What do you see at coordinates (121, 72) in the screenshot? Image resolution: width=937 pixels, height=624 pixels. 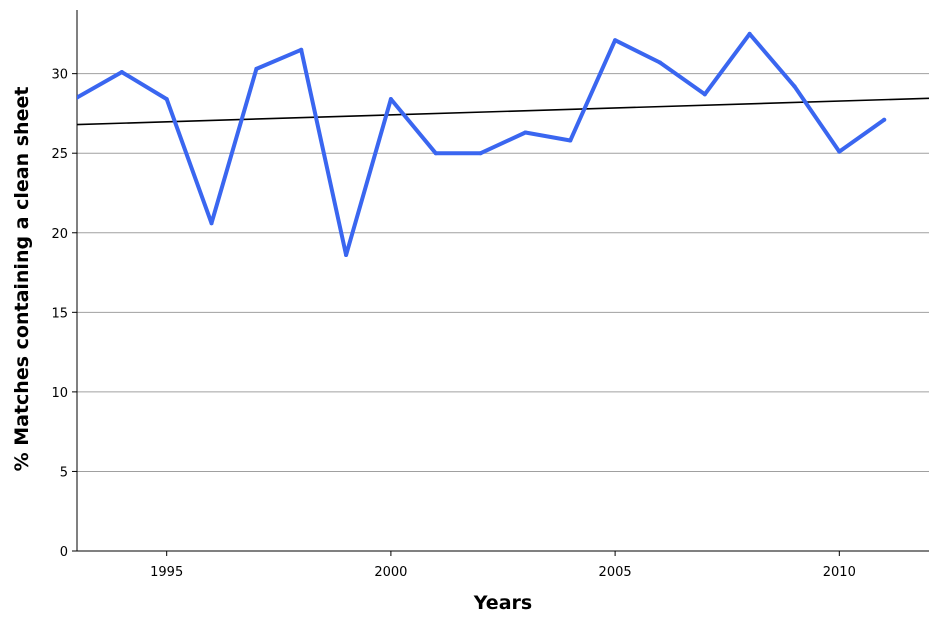 I see `data-point-1994` at bounding box center [121, 72].